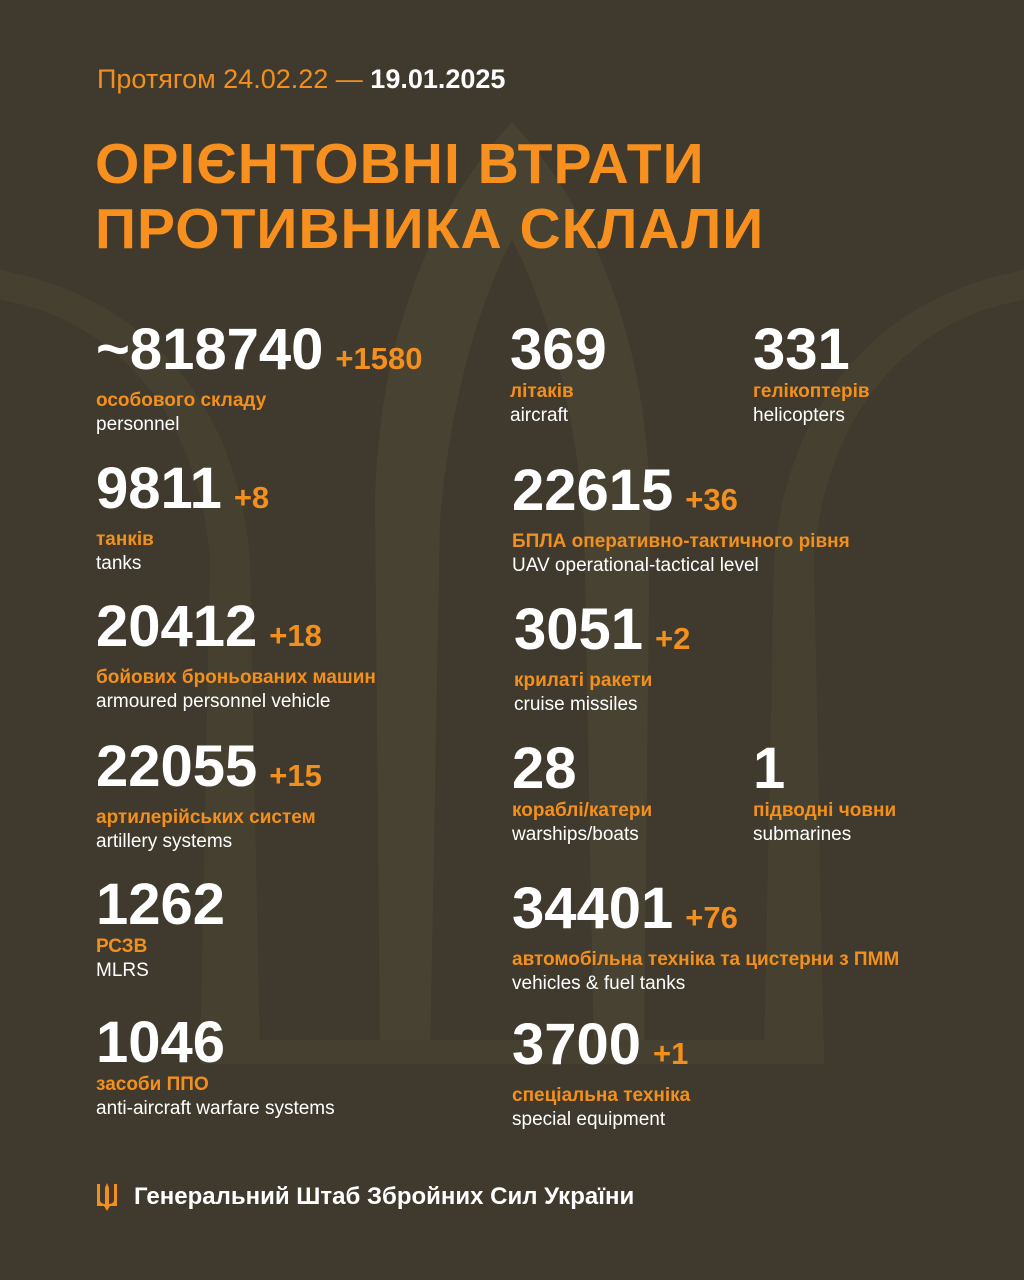 Image resolution: width=1024 pixels, height=1280 pixels. I want to click on stat-number: 20412, so click(177, 626).